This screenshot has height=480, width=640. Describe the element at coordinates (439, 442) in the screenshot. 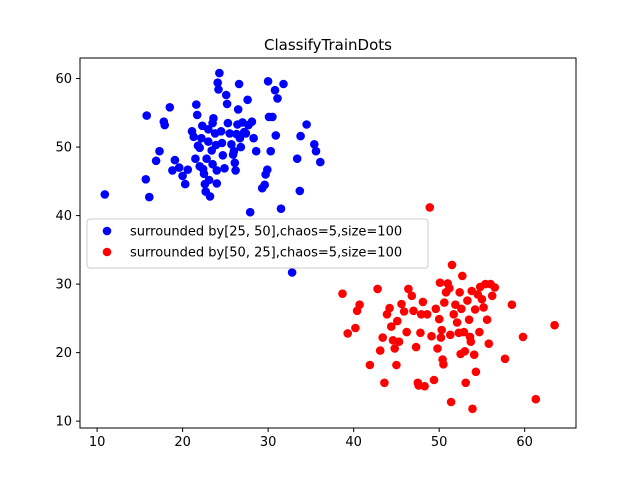

I see `x-tick-label: 50` at that location.